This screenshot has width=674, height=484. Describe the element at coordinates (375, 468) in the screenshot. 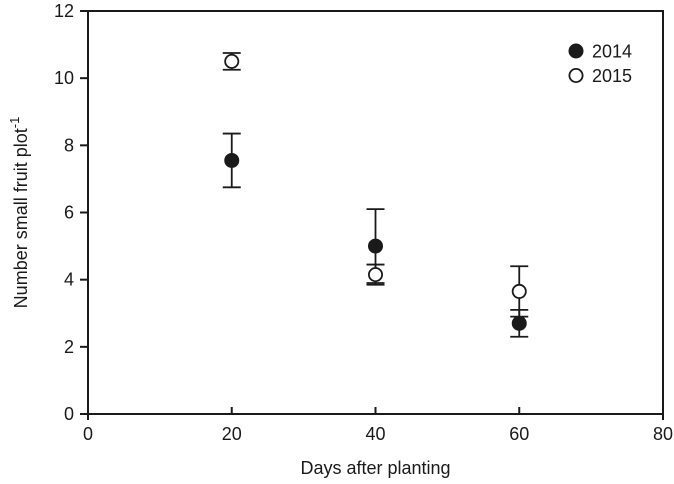

I see `x-axis-title: Days after planting` at that location.